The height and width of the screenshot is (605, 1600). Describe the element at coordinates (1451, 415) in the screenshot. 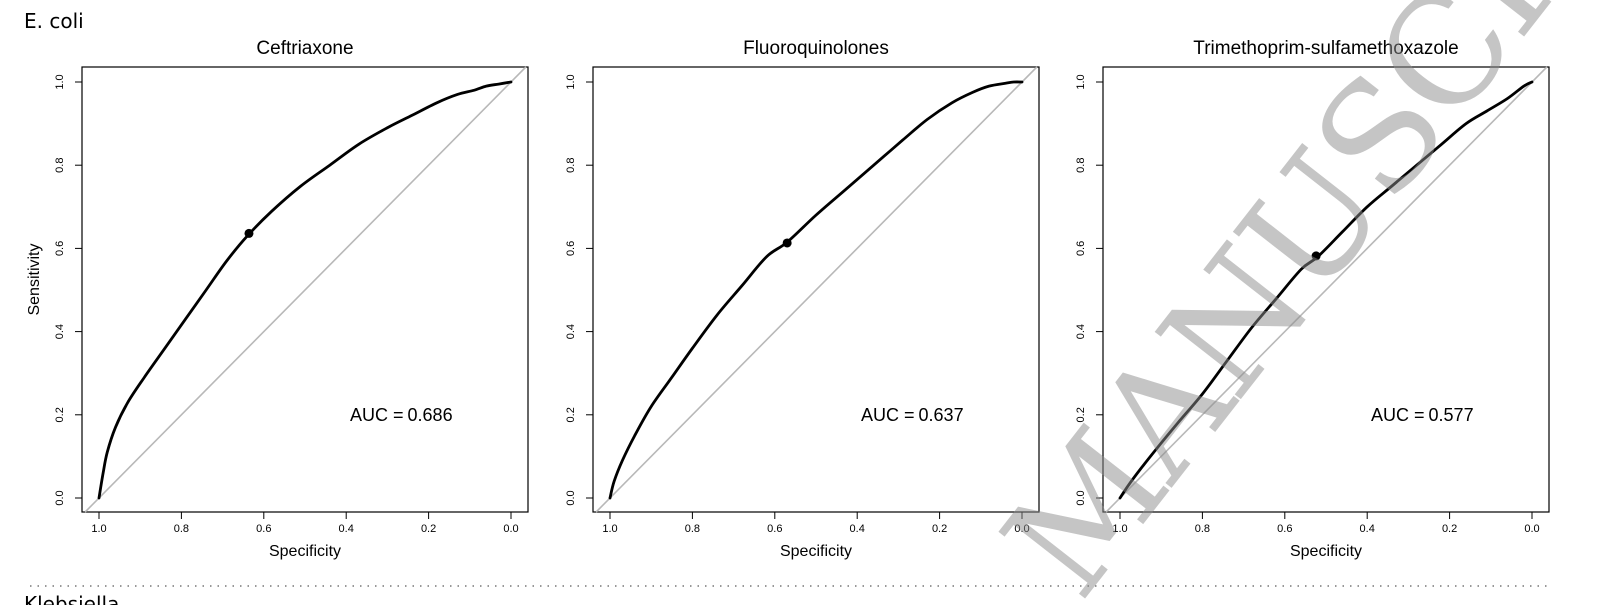

I see `auc-value: 0.577` at that location.